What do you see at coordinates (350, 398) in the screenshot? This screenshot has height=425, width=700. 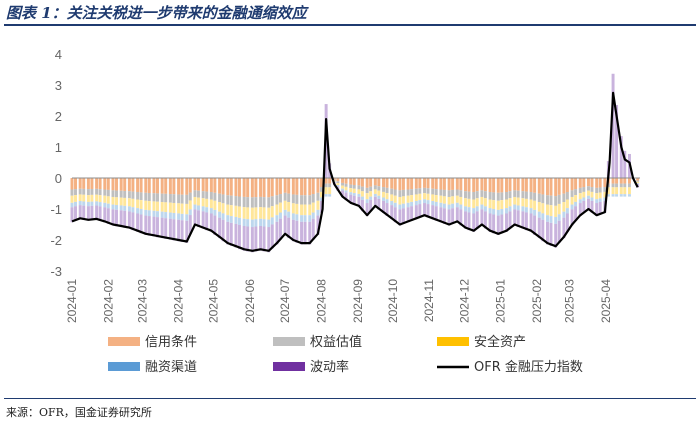 I see `source-divider` at bounding box center [350, 398].